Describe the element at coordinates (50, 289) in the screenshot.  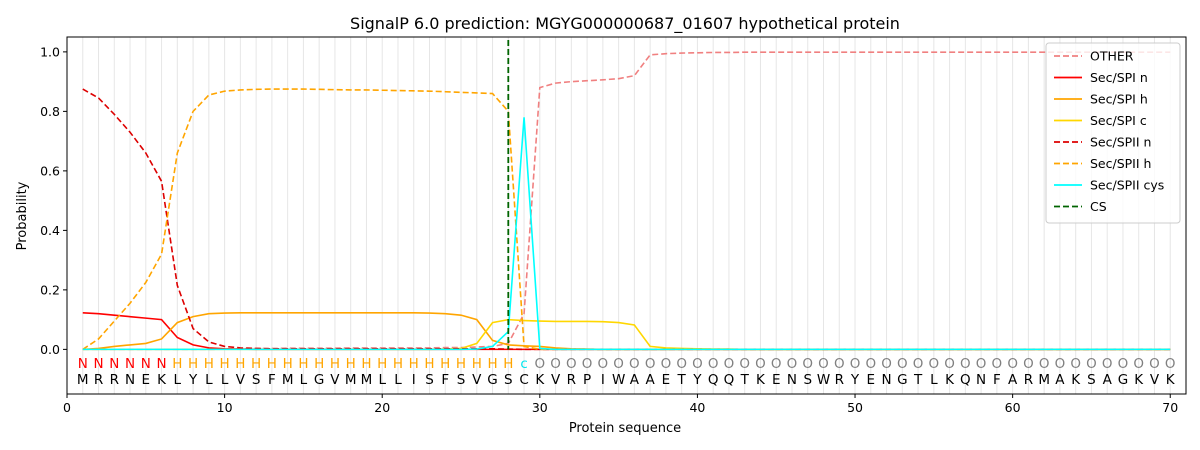
I see `y-tick-label: 0.2` at that location.